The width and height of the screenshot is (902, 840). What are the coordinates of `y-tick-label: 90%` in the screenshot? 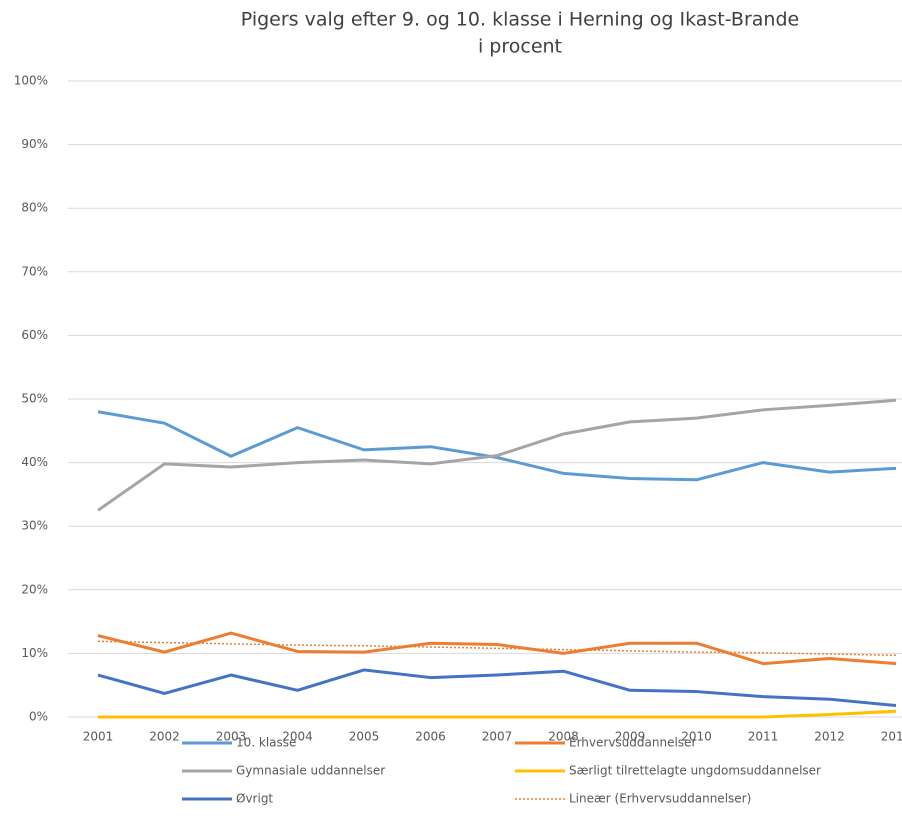 It's located at (34, 144).